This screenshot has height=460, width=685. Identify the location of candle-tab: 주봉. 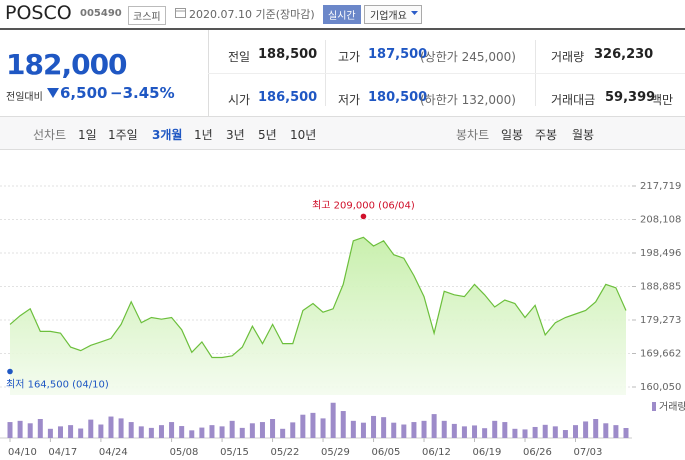
(546, 135).